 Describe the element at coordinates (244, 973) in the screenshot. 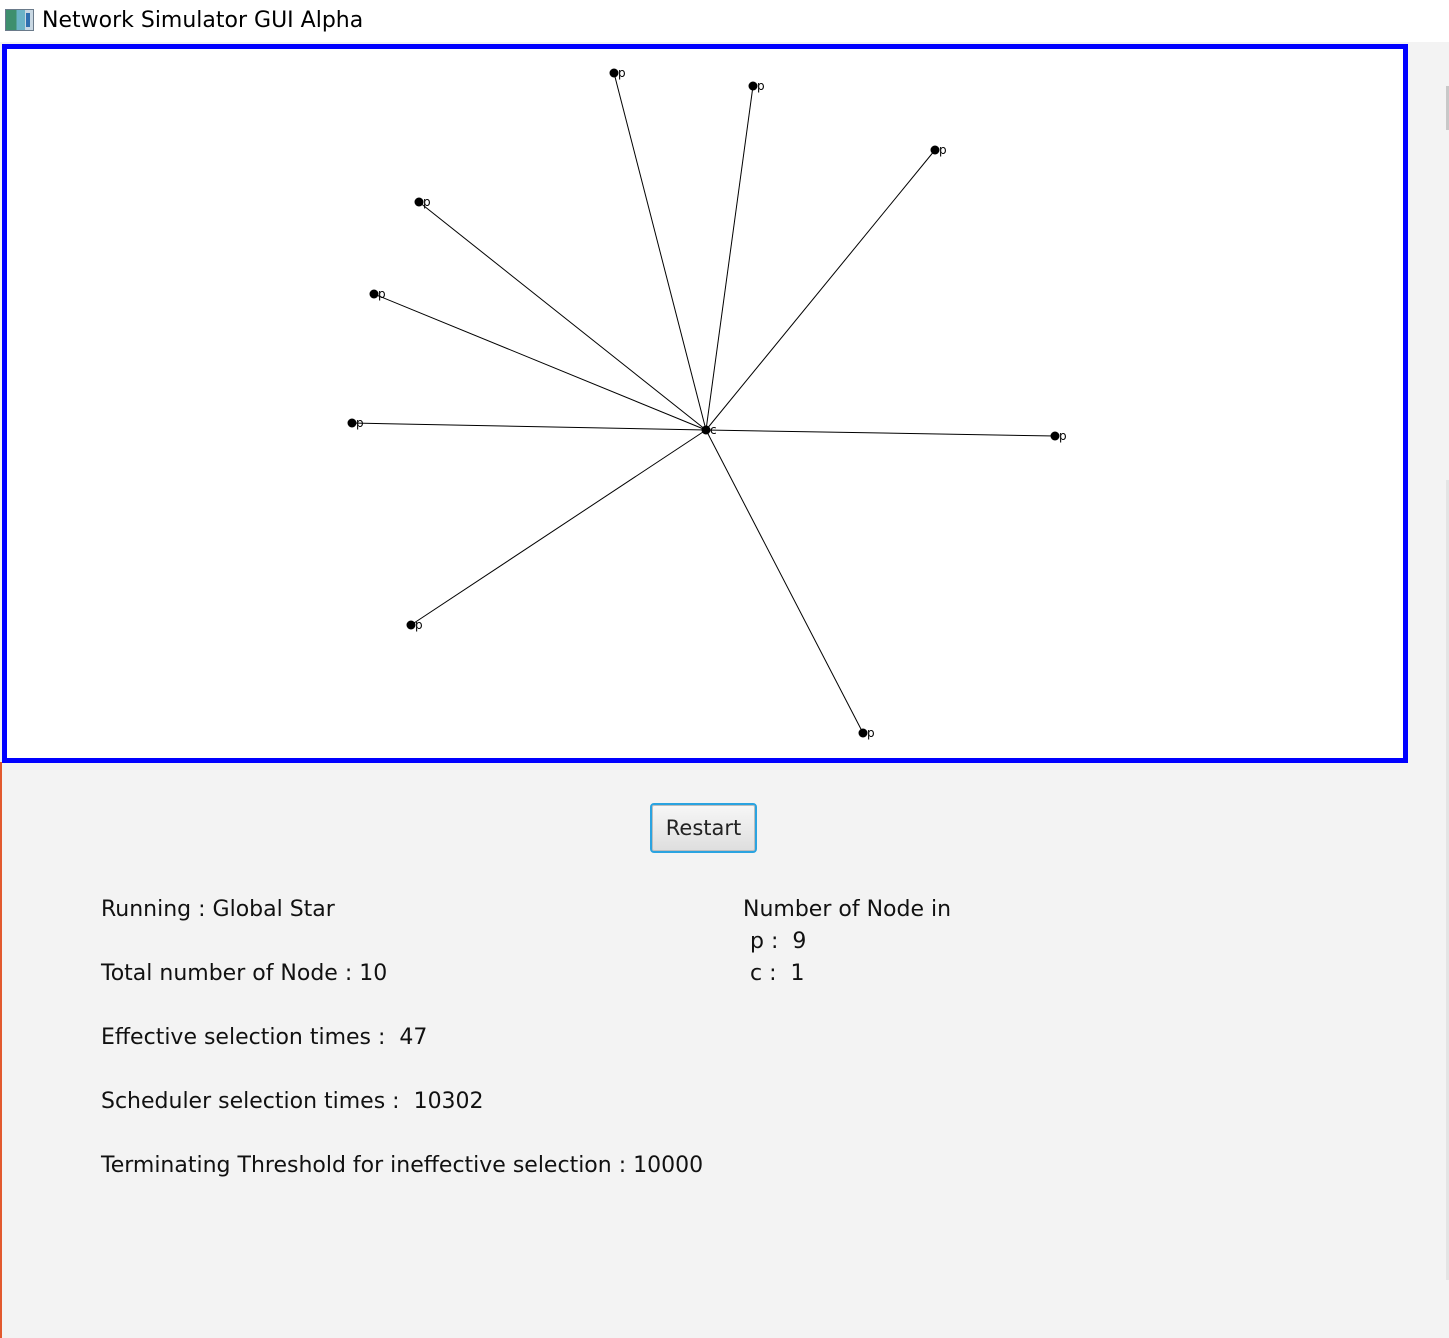

I see `total-node-count-text: Total number of Node : 10` at that location.